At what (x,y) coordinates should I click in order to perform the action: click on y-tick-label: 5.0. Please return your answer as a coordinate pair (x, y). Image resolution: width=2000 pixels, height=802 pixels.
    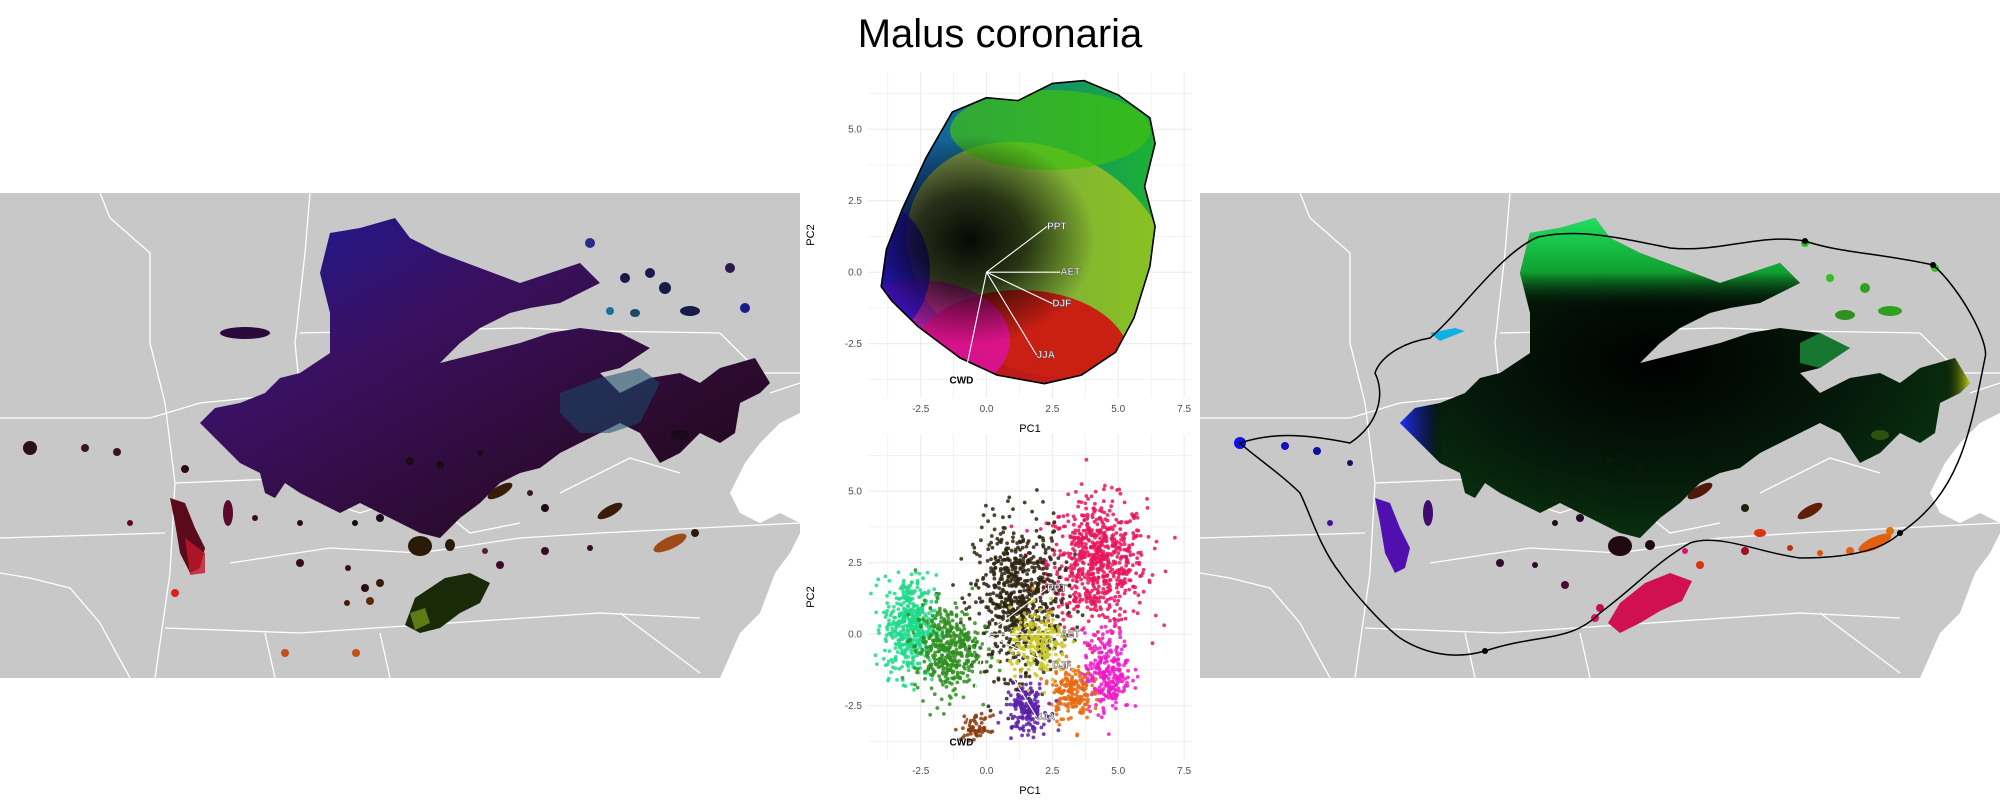
    Looking at the image, I should click on (855, 492).